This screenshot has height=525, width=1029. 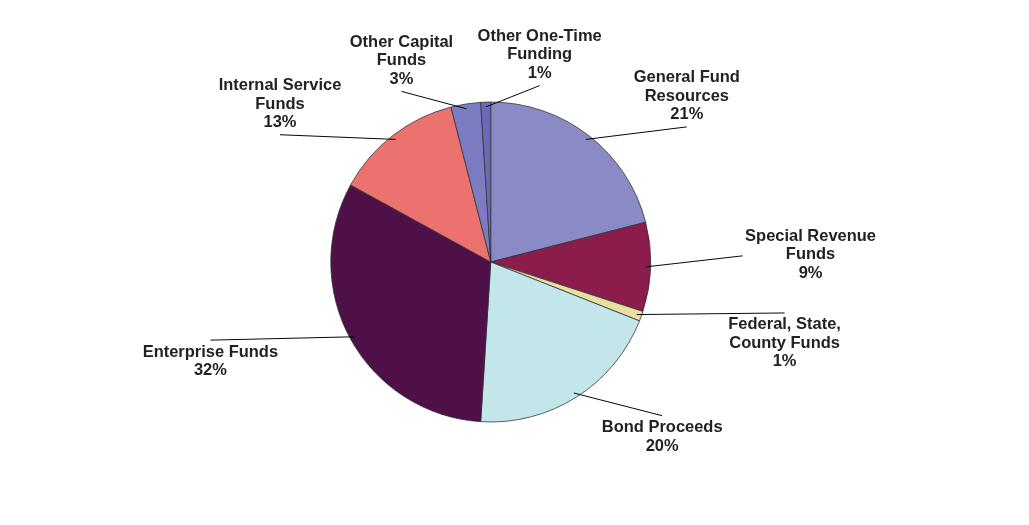 I want to click on slice-label: Other Capital Funds, so click(x=401, y=50).